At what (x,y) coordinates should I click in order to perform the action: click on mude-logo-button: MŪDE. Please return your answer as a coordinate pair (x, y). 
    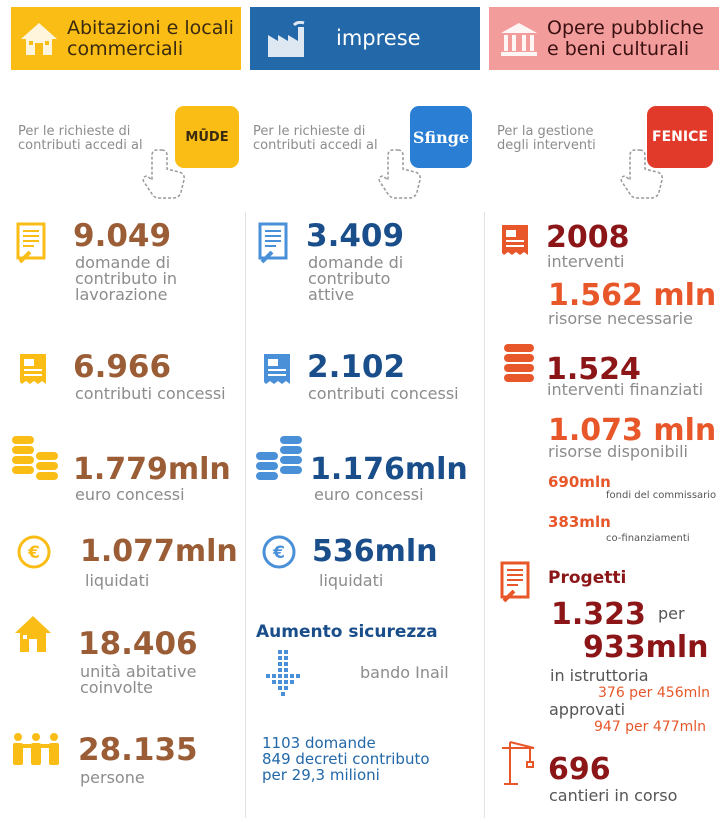
    Looking at the image, I should click on (207, 137).